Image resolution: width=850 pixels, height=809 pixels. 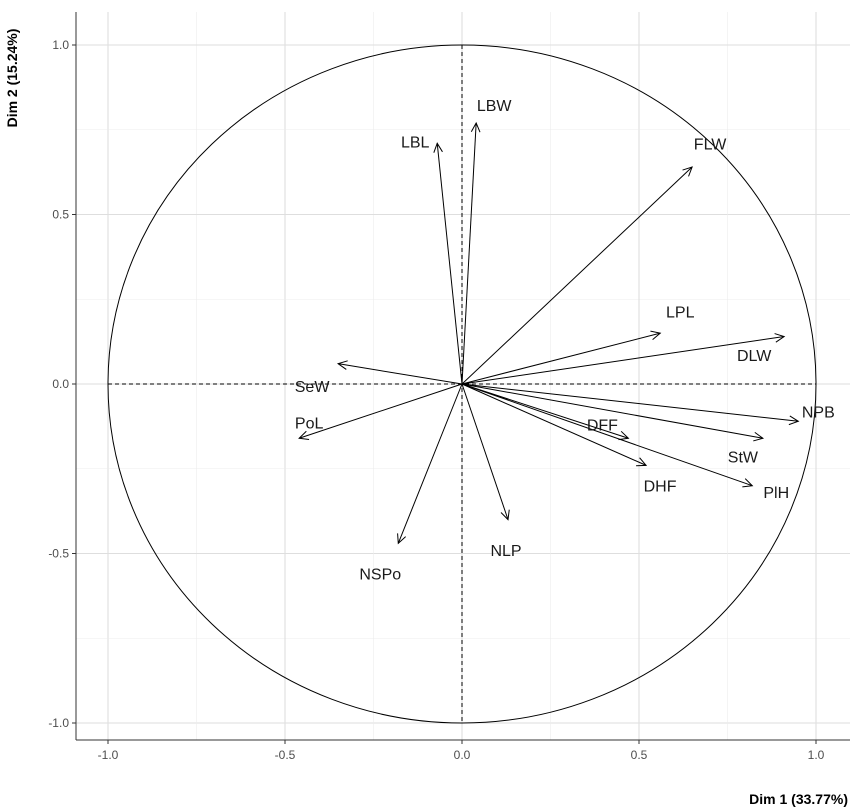 What do you see at coordinates (602, 425) in the screenshot?
I see `variable-label-dff: DFF` at bounding box center [602, 425].